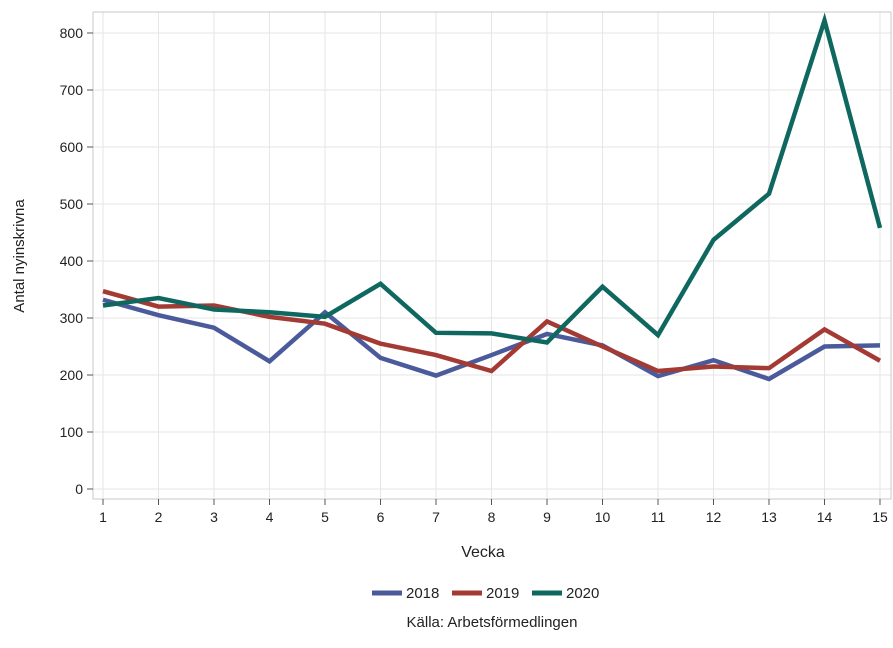 The height and width of the screenshot is (648, 893). I want to click on y-tick-label: 400, so click(72, 261).